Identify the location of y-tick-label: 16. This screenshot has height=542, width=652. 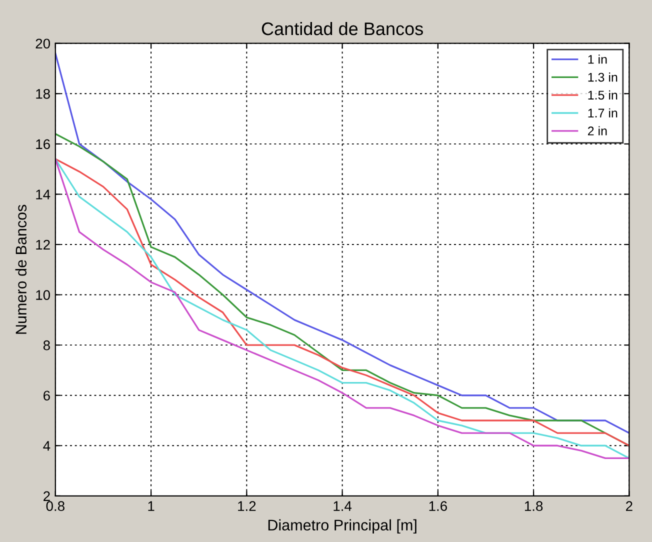
(43, 144).